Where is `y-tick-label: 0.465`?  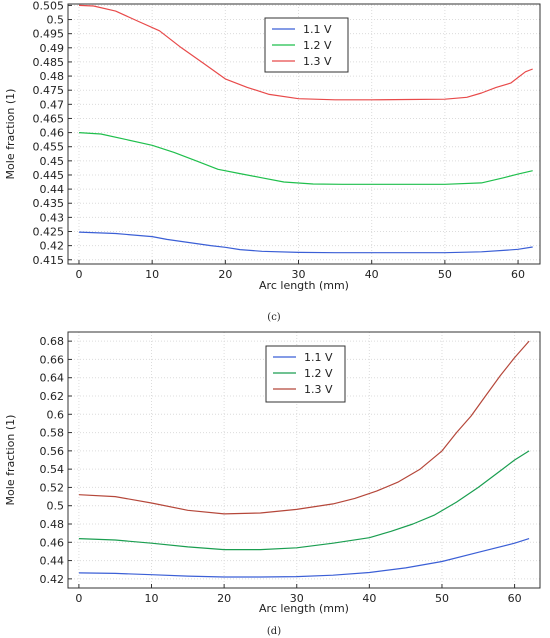 y-tick-label: 0.465 is located at coordinates (49, 118).